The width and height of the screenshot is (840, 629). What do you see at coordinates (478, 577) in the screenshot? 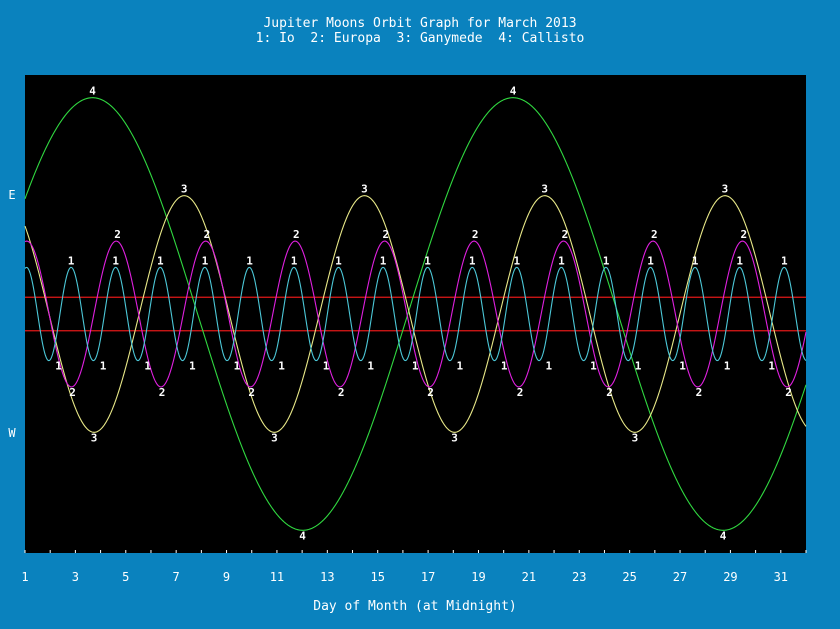
I see `x-tick-label: 19` at bounding box center [478, 577].